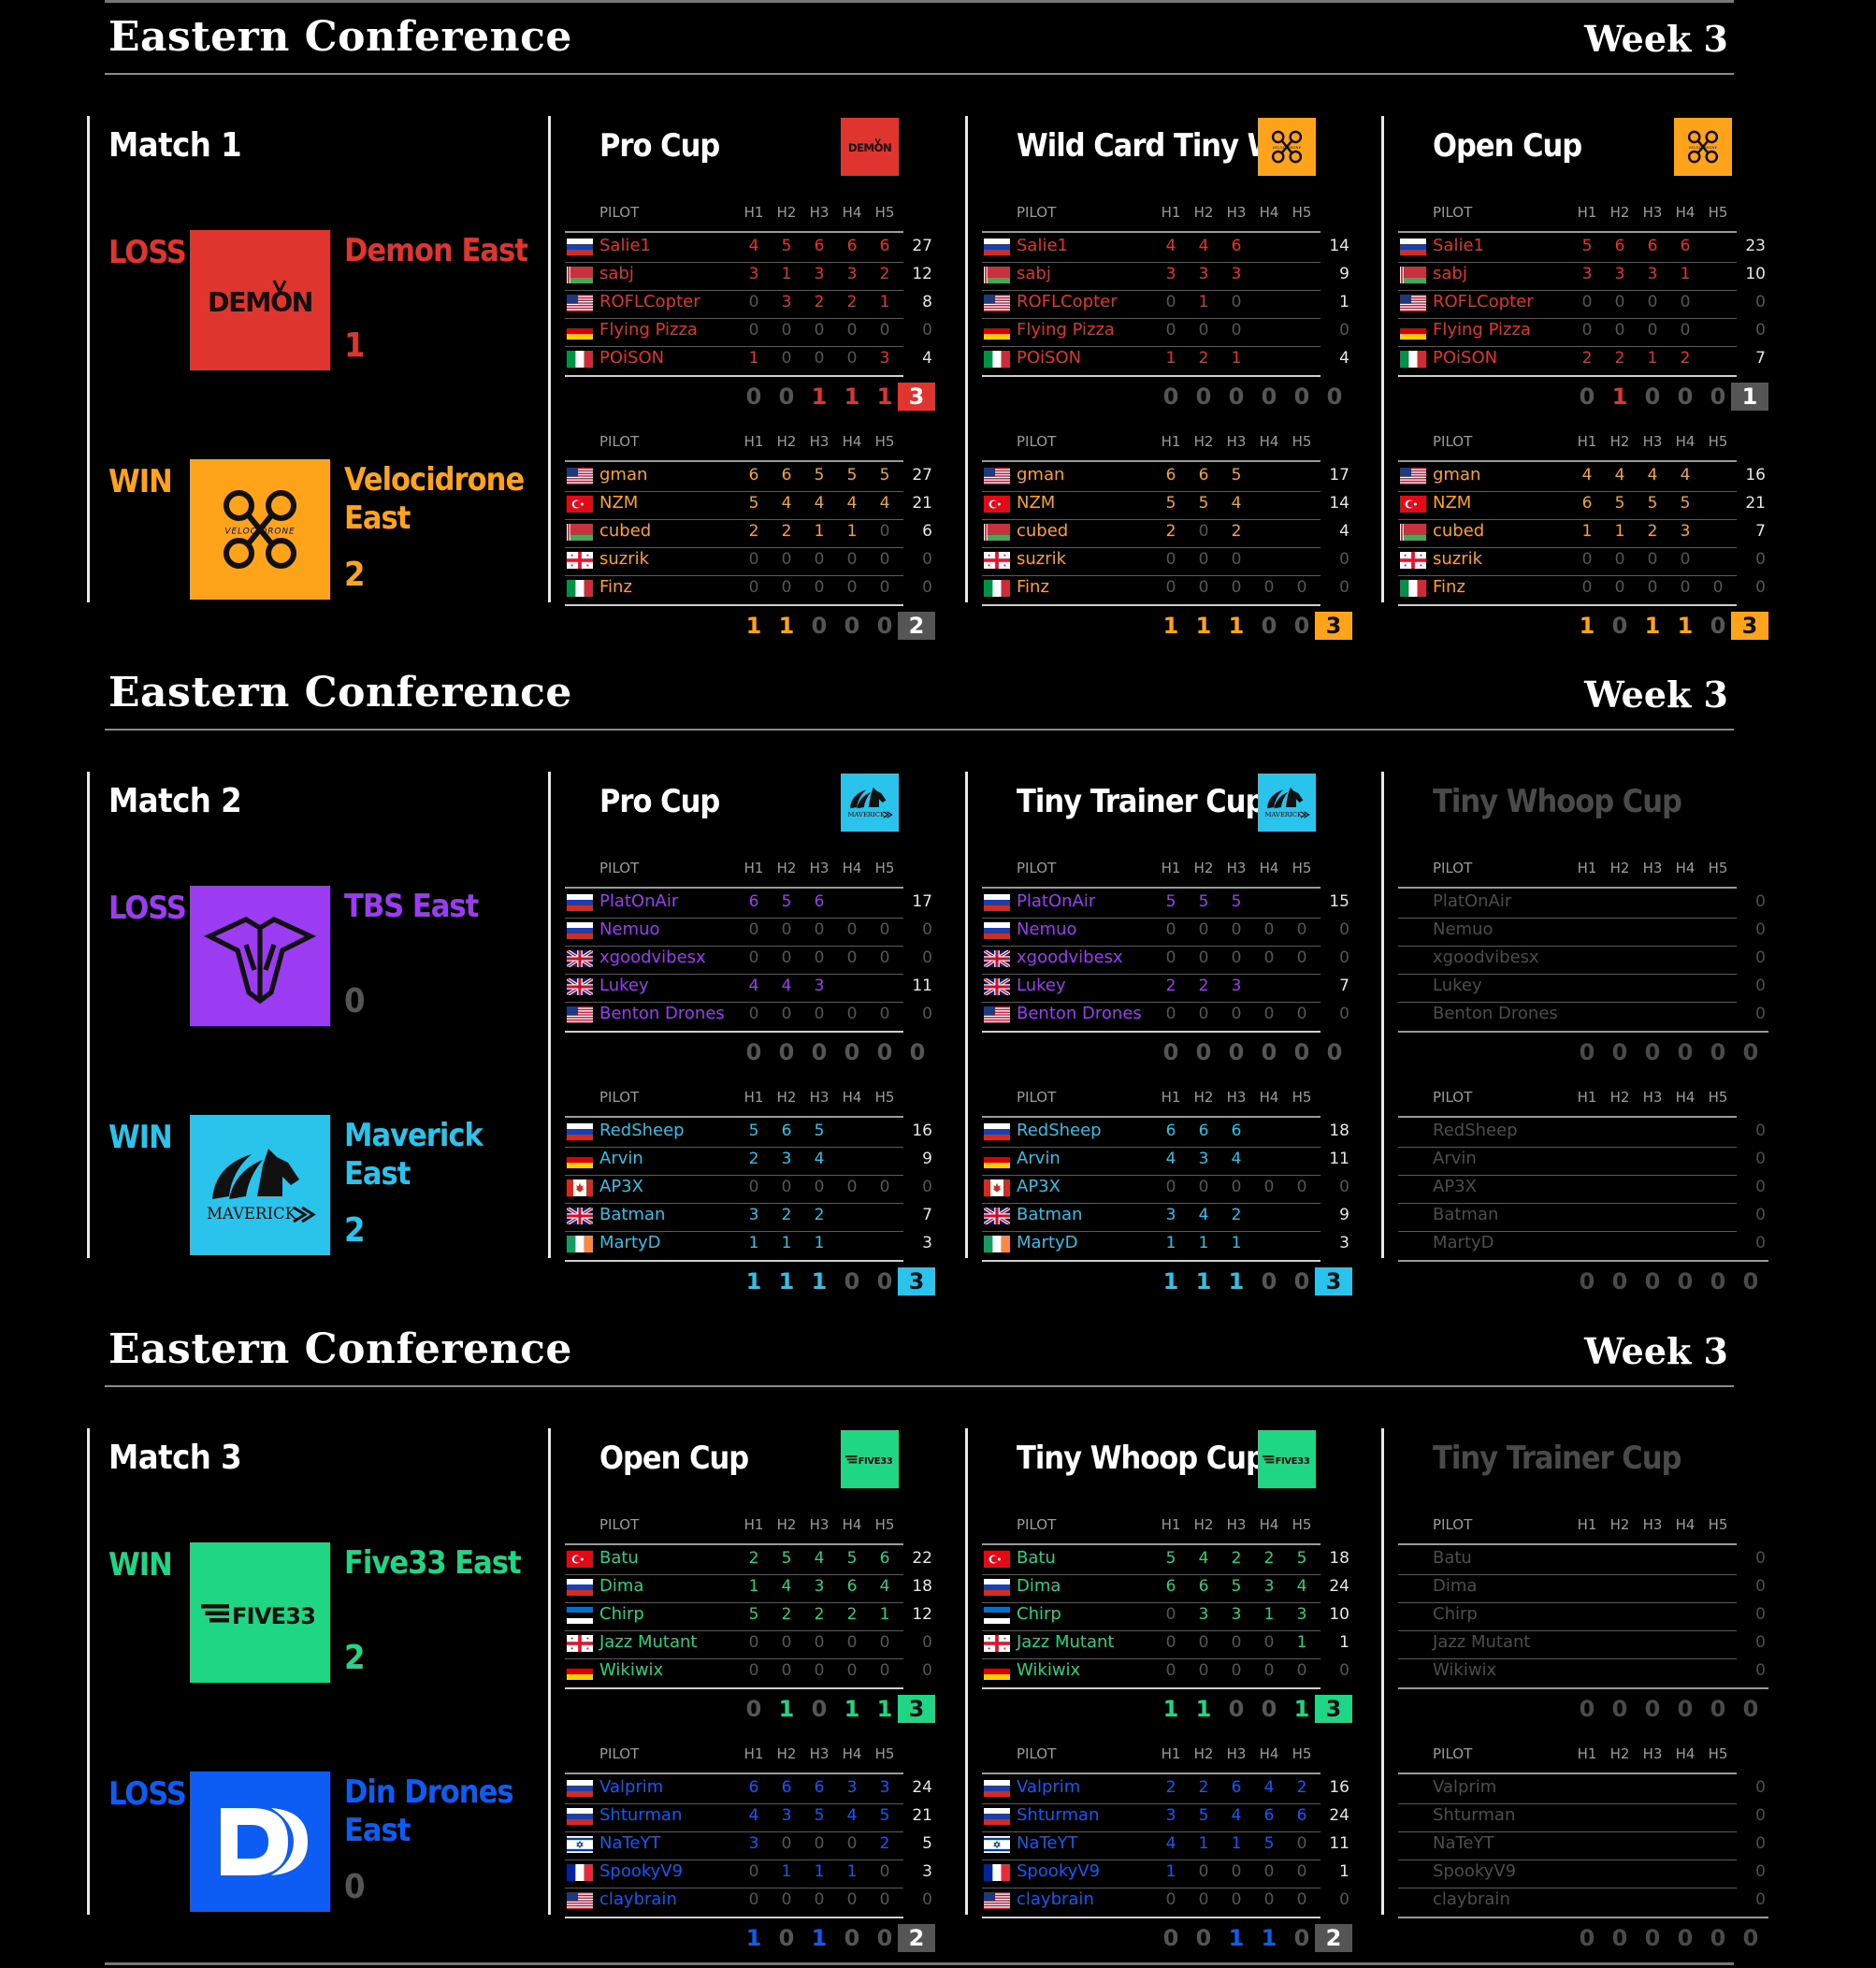 This screenshot has height=1968, width=1876. What do you see at coordinates (260, 1842) in the screenshot?
I see `din-logo` at bounding box center [260, 1842].